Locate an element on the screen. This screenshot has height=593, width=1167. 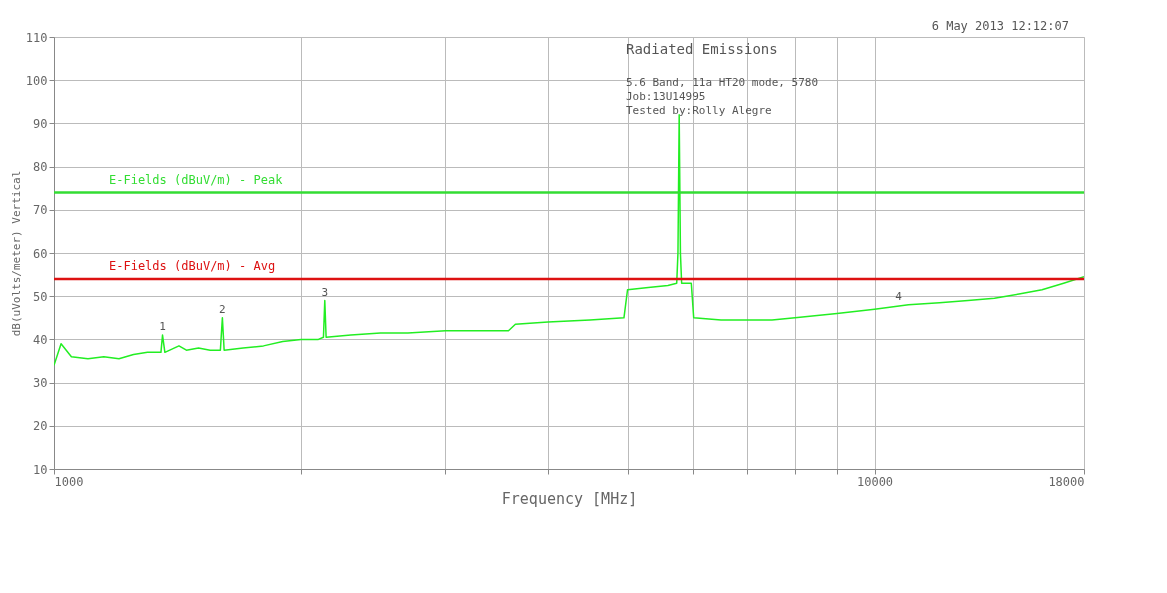
text: 6 May 2013 12:12:07 is located at coordinates (1000, 26).